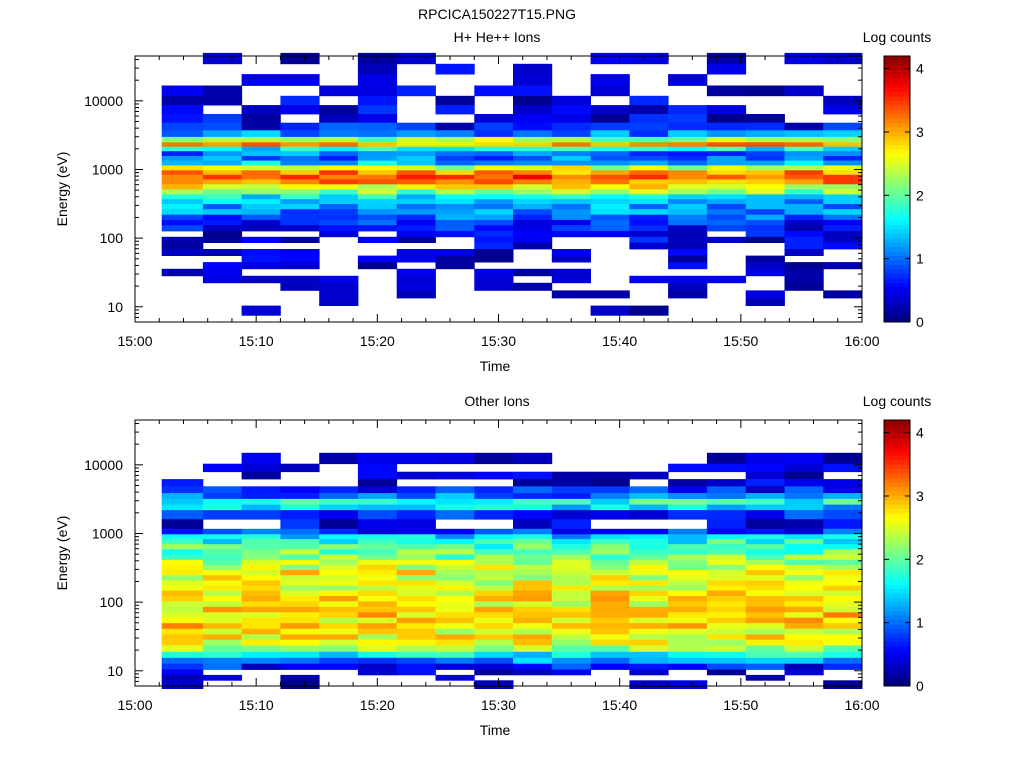 The width and height of the screenshot is (1024, 768). Describe the element at coordinates (920, 623) in the screenshot. I see `colorbar-tick-label: 1` at that location.